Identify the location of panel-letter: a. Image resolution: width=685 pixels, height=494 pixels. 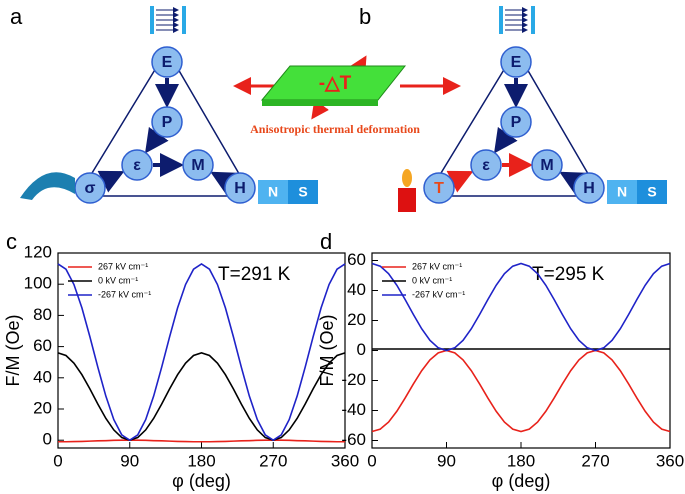
(16, 16).